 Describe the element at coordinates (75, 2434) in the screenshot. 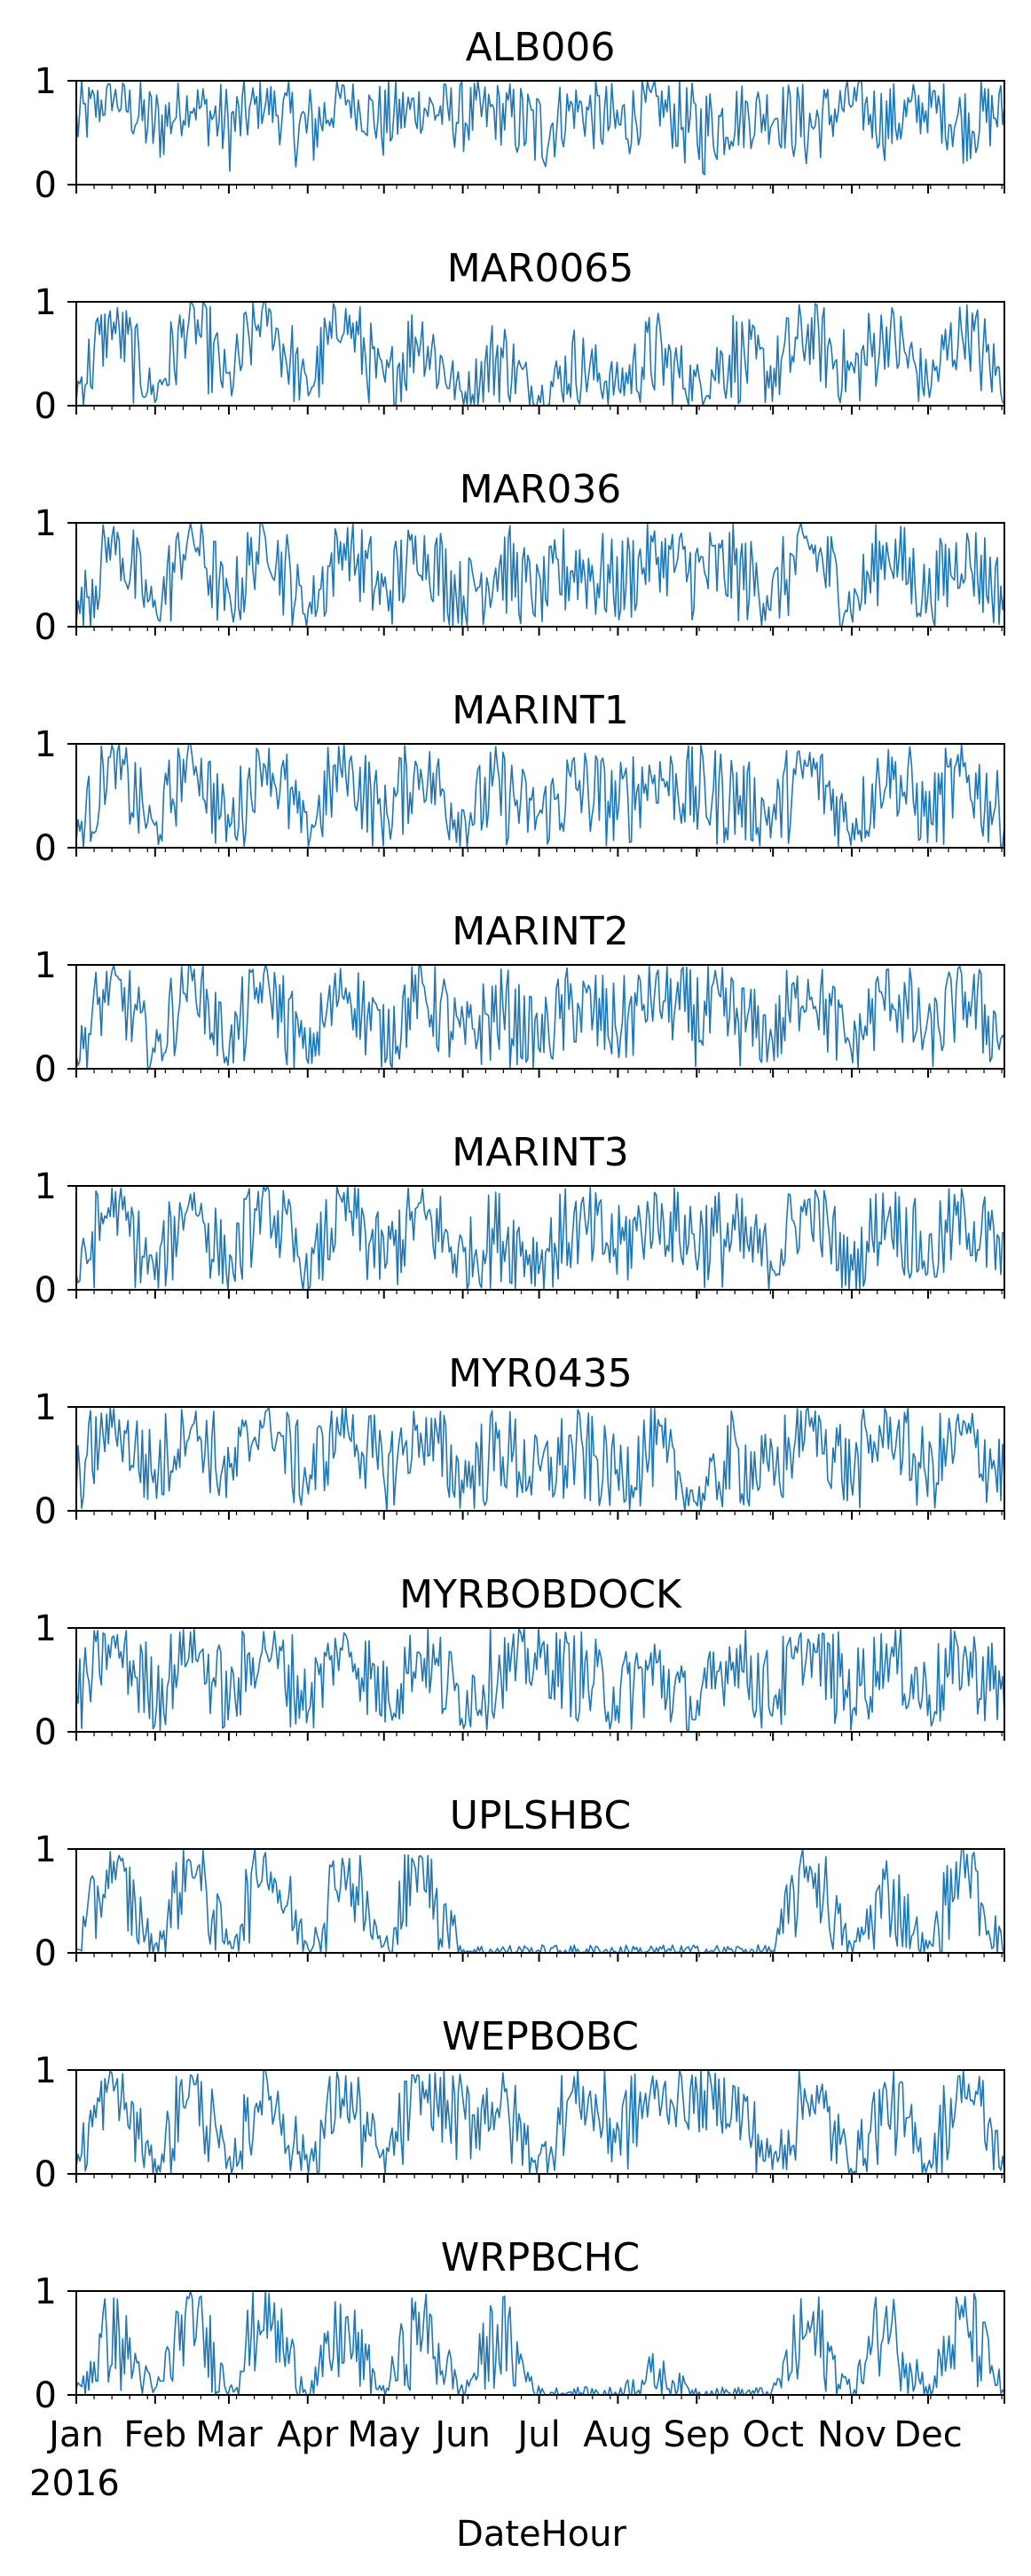

I see `x-tick-label-jan: Jan` at that location.